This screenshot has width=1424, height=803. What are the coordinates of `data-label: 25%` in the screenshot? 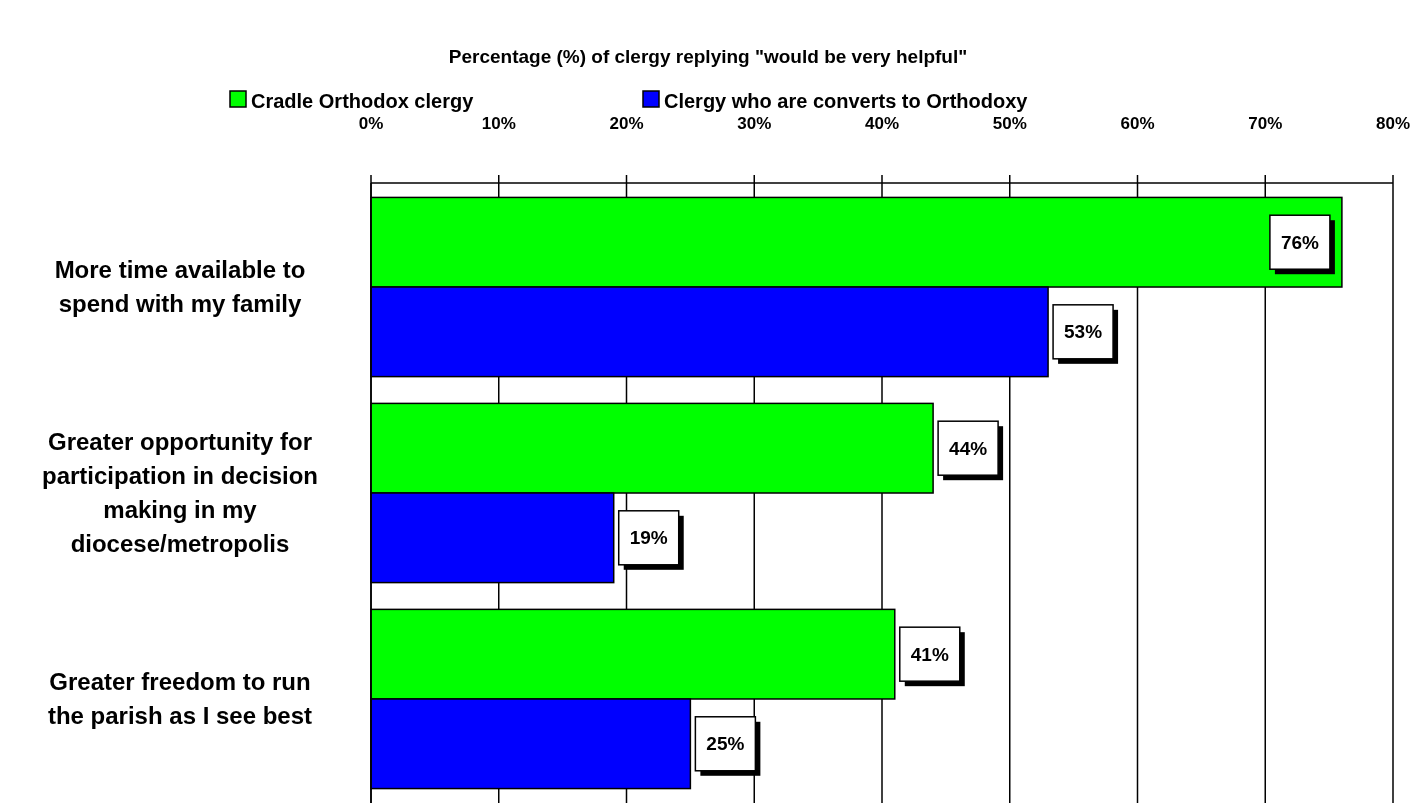 It's located at (725, 744).